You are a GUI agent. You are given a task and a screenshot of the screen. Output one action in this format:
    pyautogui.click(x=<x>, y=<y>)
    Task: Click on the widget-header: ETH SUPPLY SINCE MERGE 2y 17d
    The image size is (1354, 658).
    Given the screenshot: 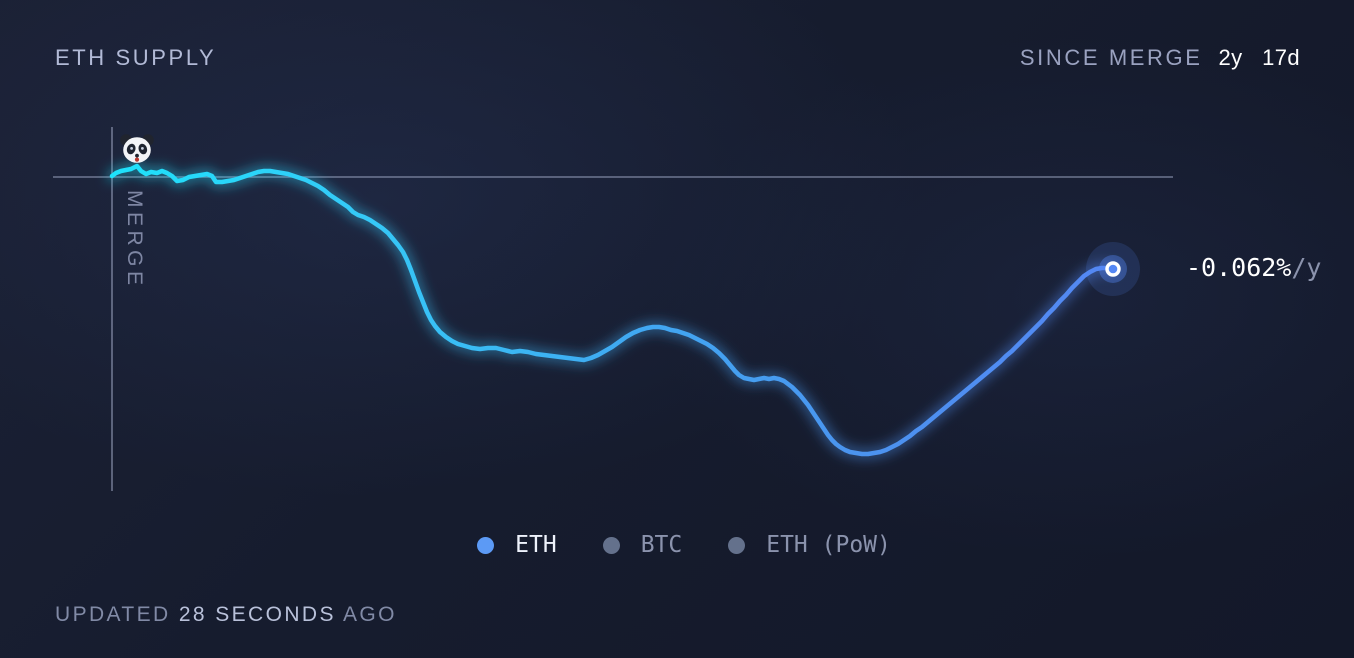 What is the action you would take?
    pyautogui.click(x=677, y=58)
    